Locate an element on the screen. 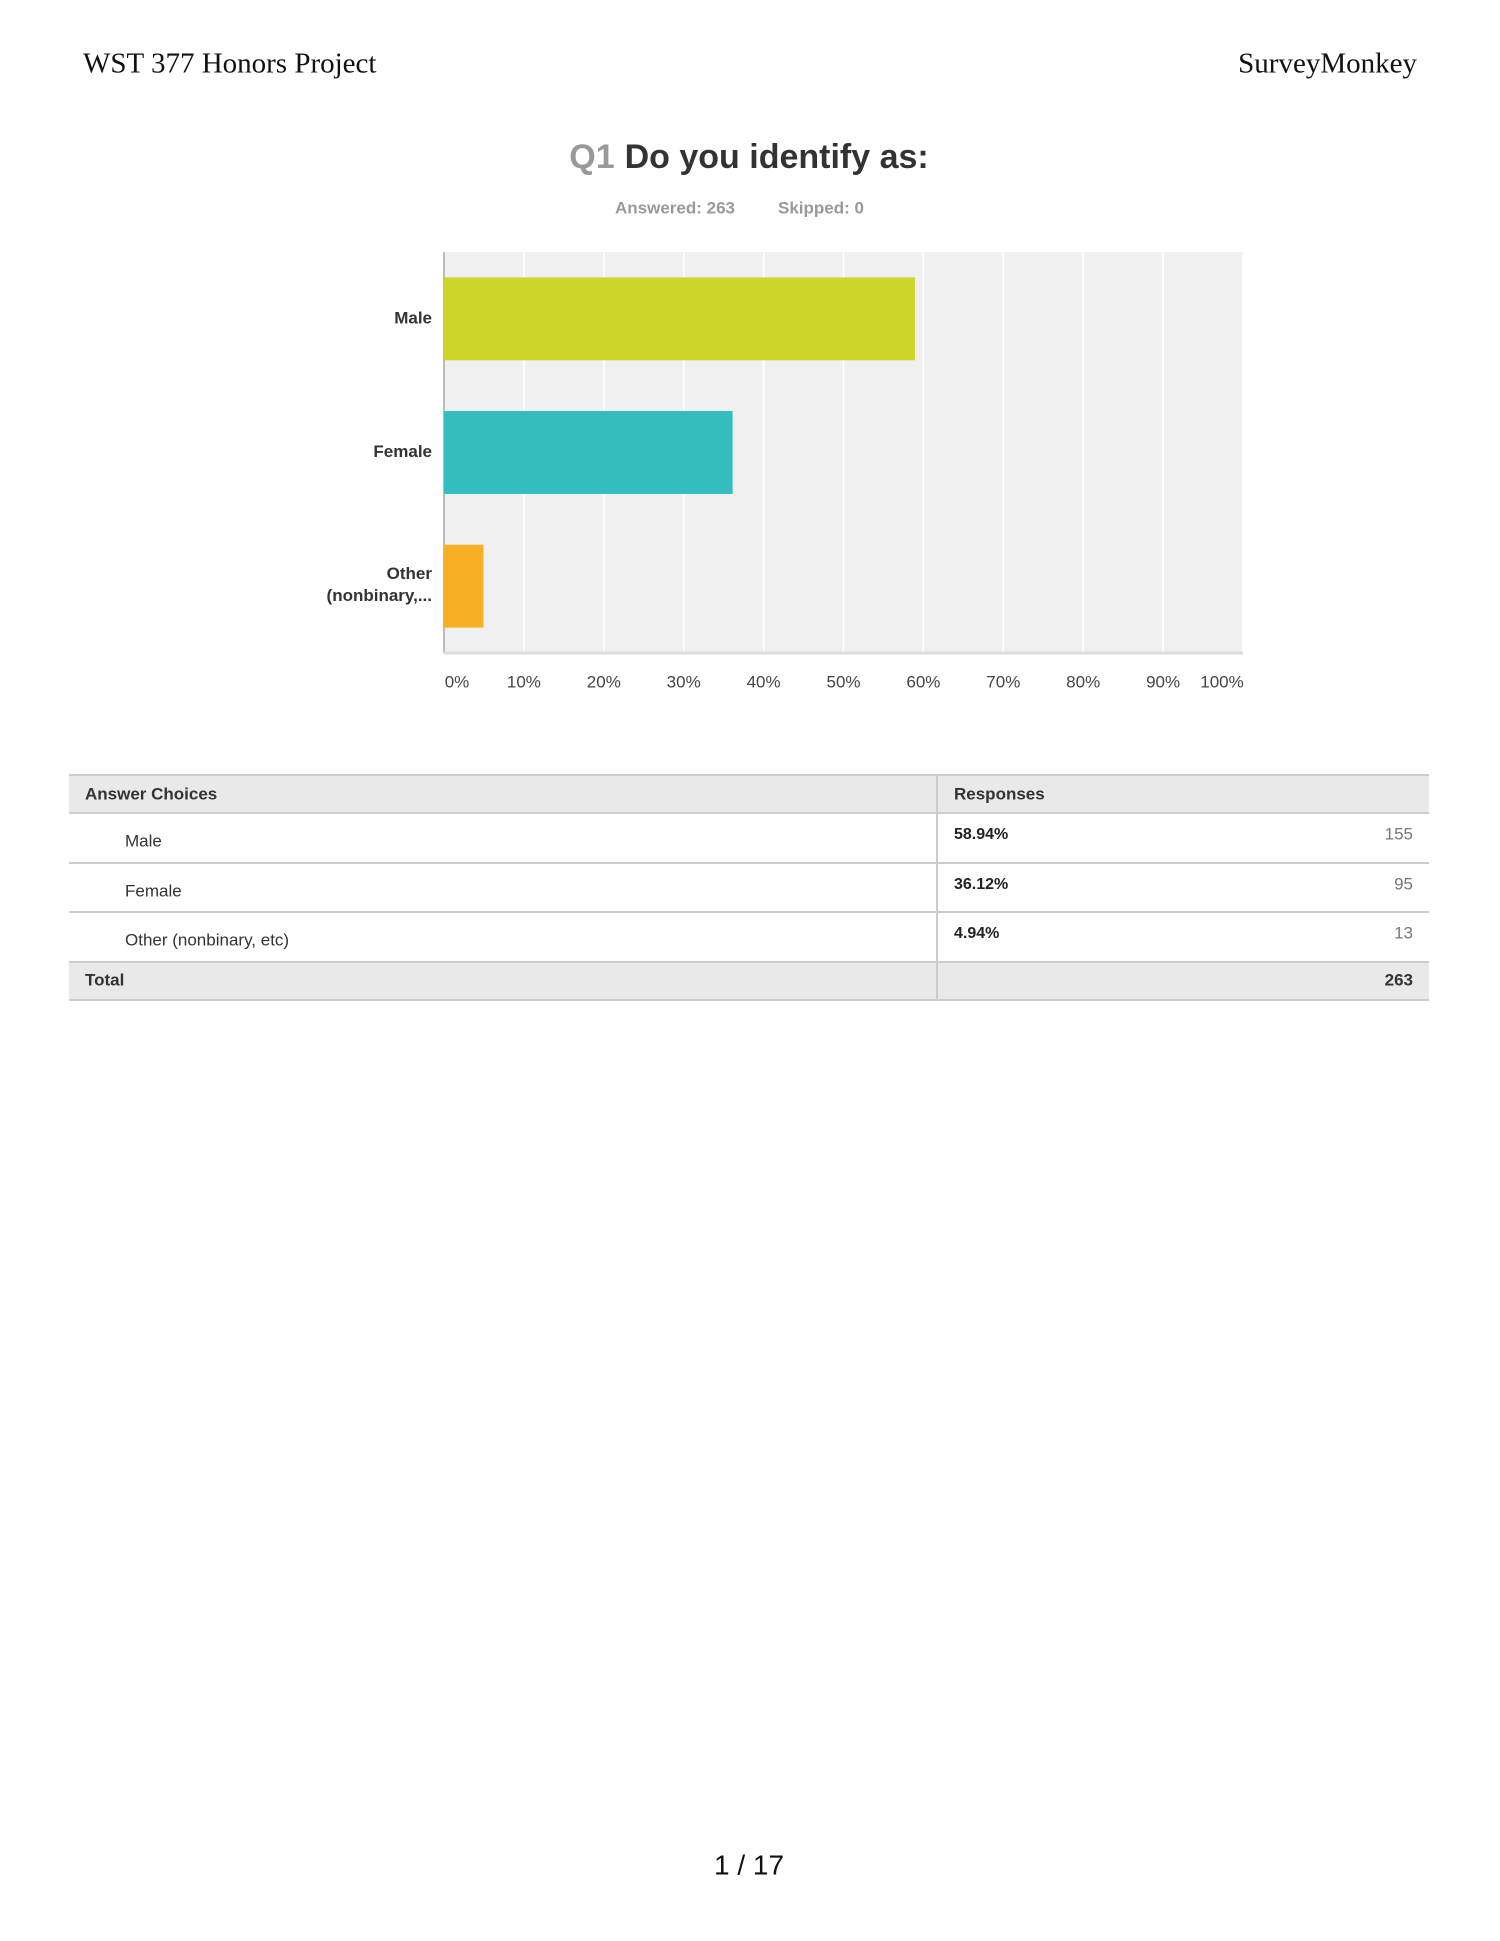  x-tick-label: 0% is located at coordinates (457, 681).